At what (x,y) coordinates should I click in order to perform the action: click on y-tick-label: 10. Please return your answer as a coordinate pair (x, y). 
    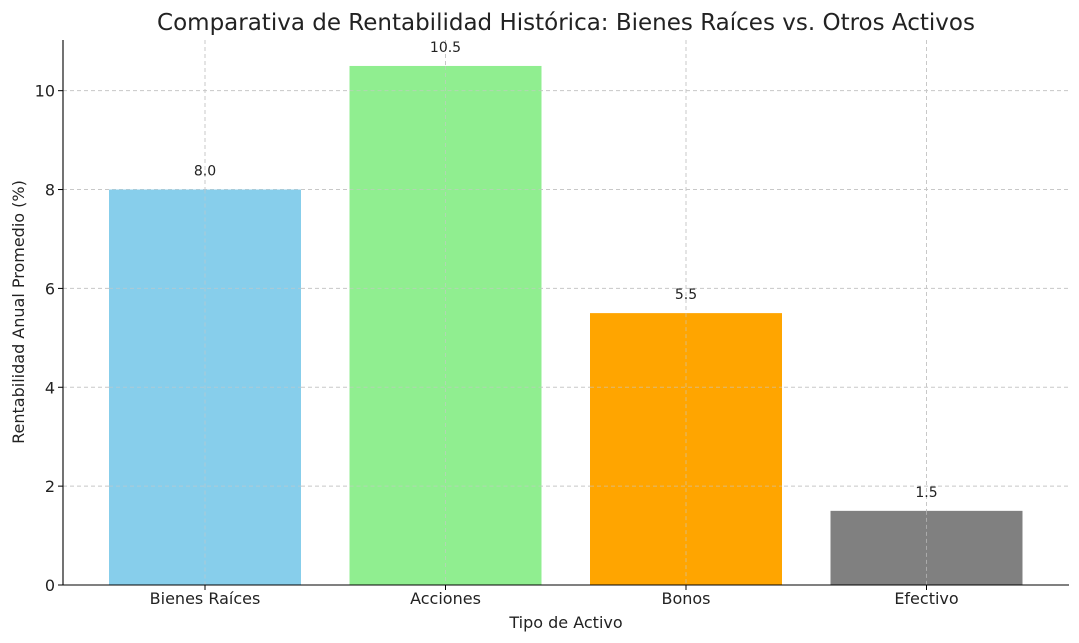
    Looking at the image, I should click on (45, 91).